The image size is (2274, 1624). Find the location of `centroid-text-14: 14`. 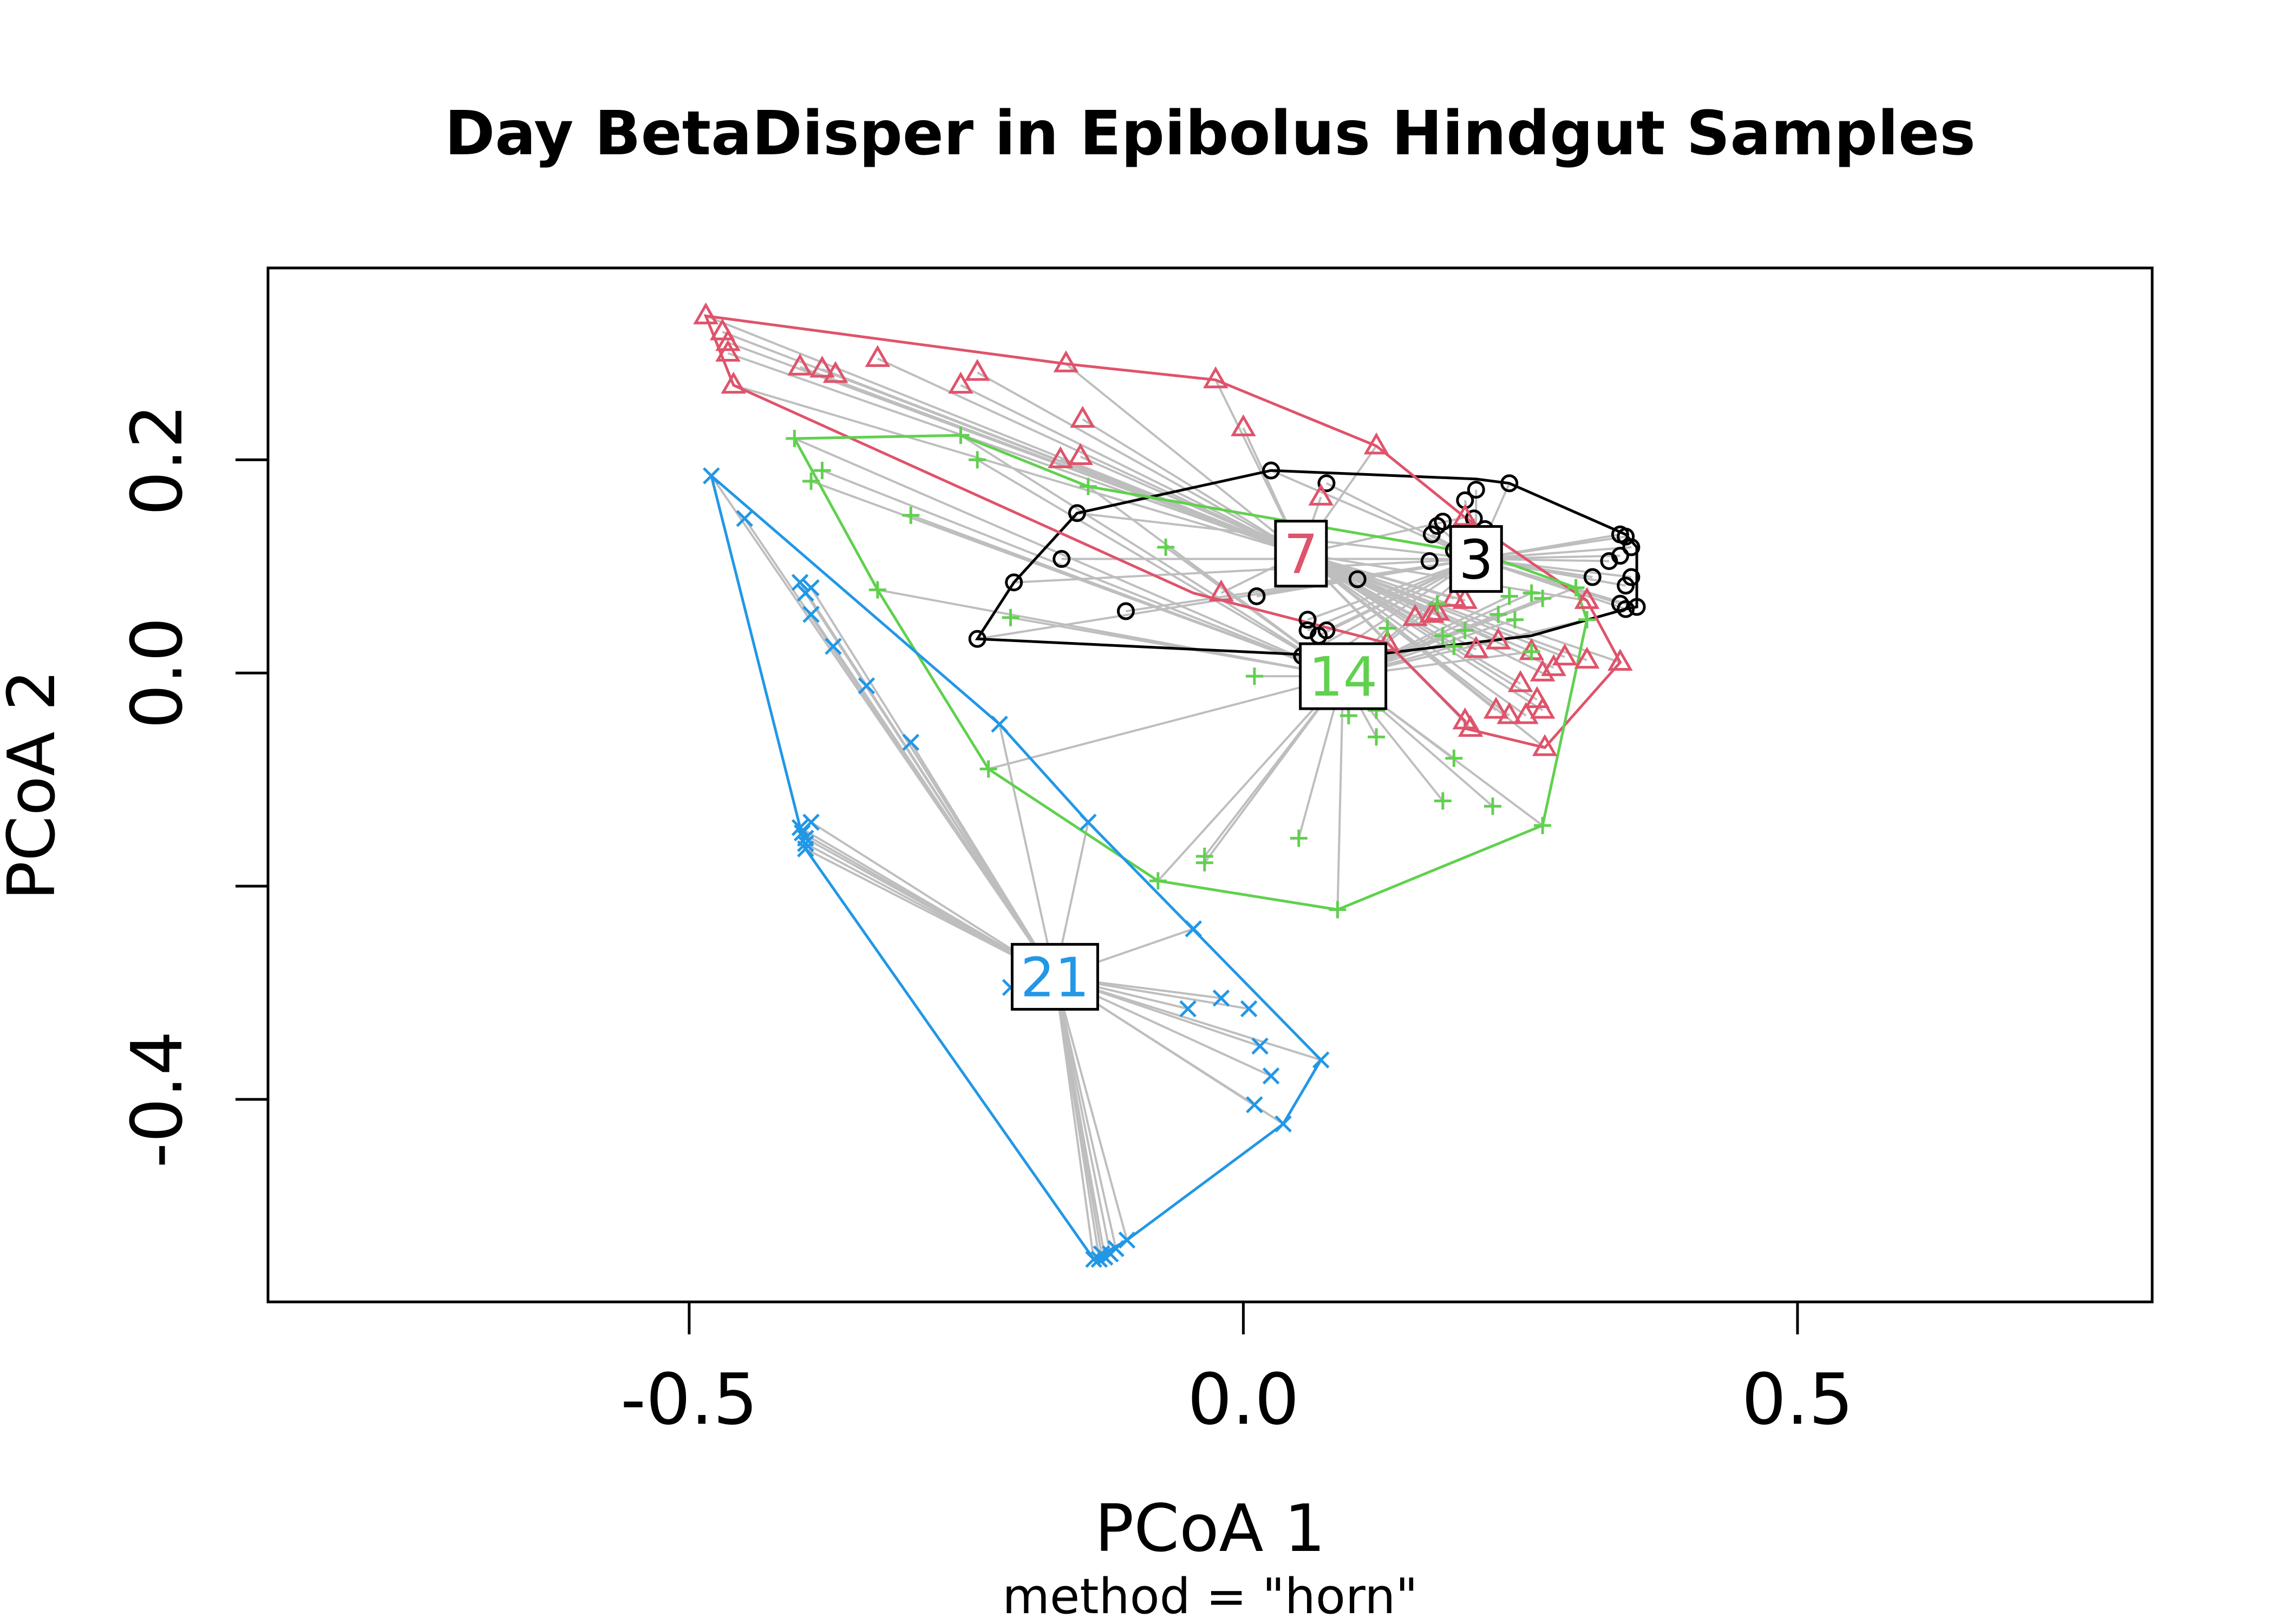

centroid-text-14: 14 is located at coordinates (1343, 677).